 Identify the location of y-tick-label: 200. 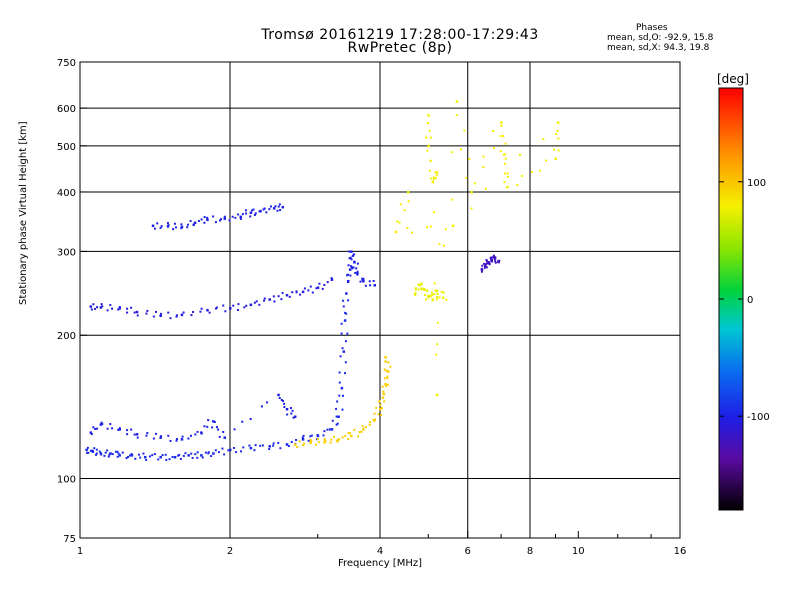
(66, 336).